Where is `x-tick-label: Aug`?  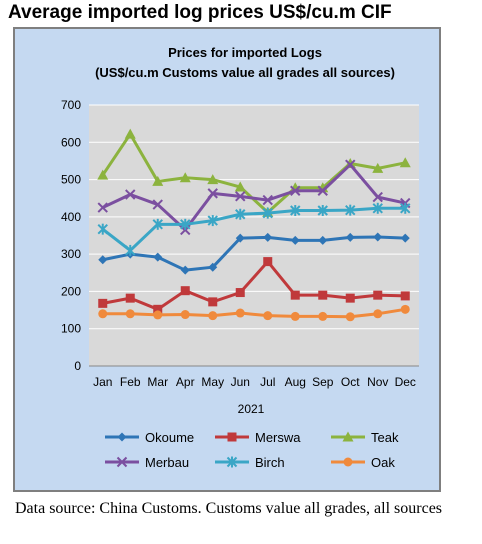
x-tick-label: Aug is located at coordinates (295, 382).